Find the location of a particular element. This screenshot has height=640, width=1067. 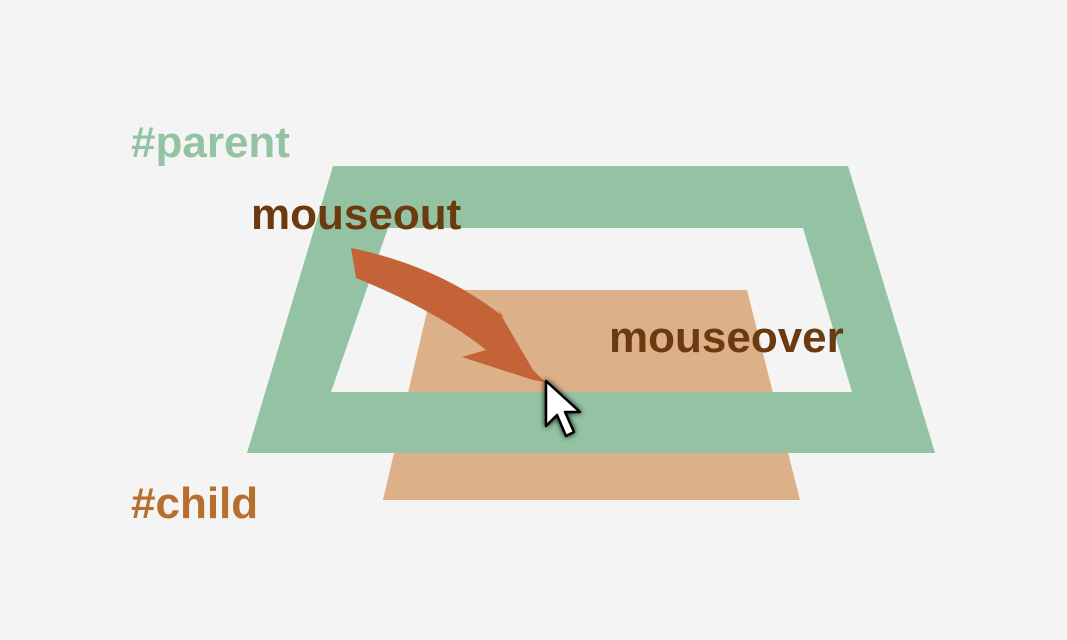

mouseover-label: mouseover is located at coordinates (726, 337).